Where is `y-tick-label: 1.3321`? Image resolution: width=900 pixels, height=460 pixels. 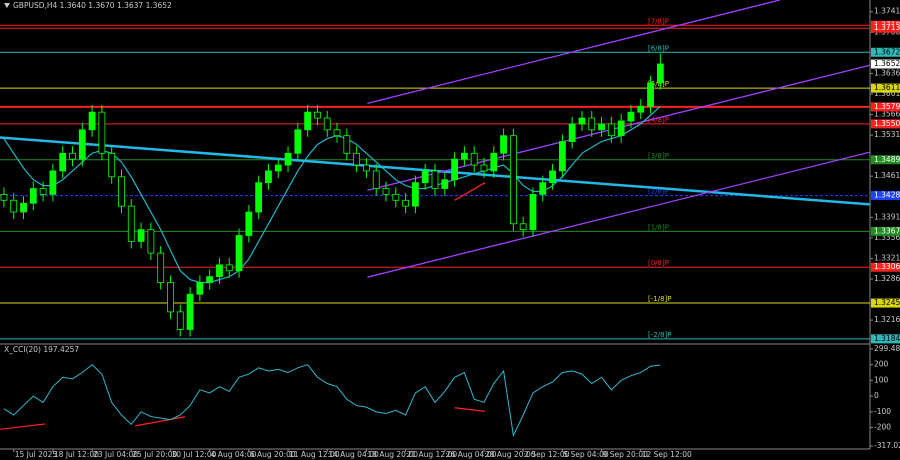 y-tick-label: 1.3321 is located at coordinates (887, 257).